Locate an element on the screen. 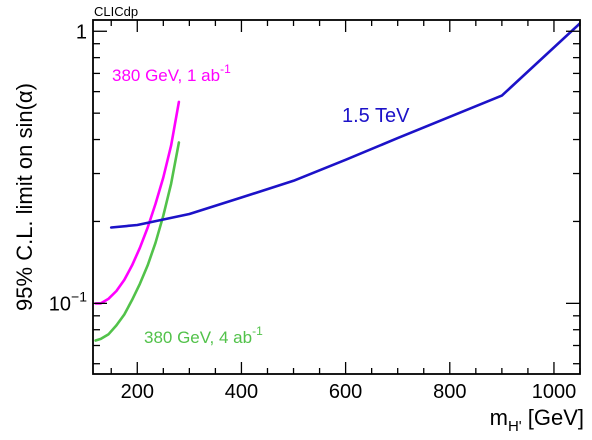 This screenshot has width=592, height=440. chart-tag: CLICdp is located at coordinates (116, 11).